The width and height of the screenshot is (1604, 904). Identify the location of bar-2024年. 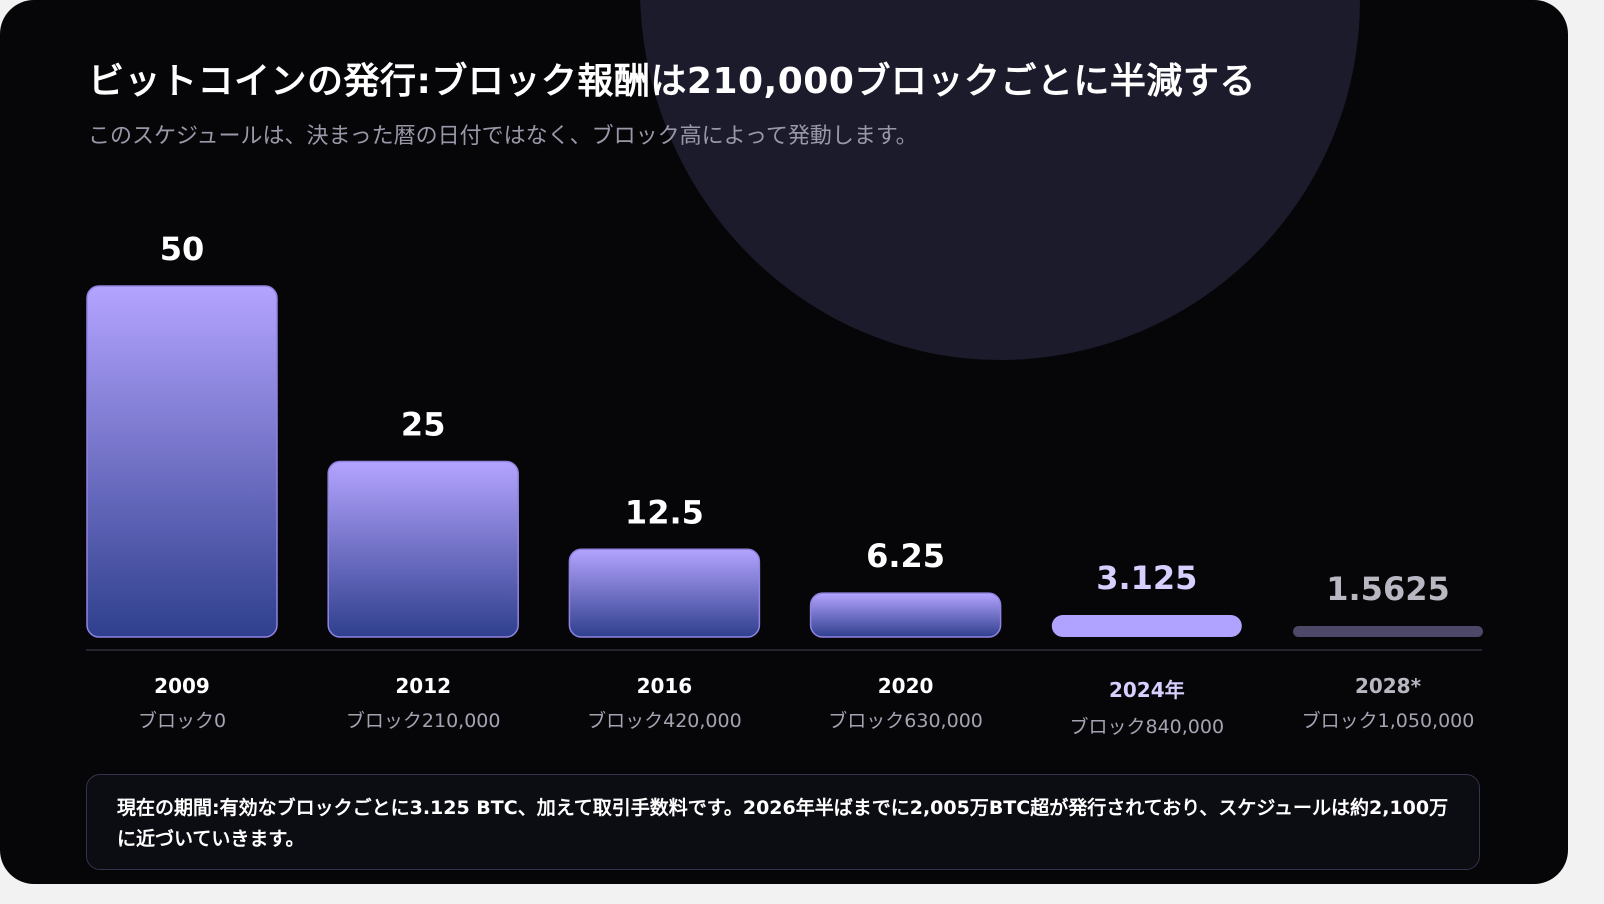
(1146, 626).